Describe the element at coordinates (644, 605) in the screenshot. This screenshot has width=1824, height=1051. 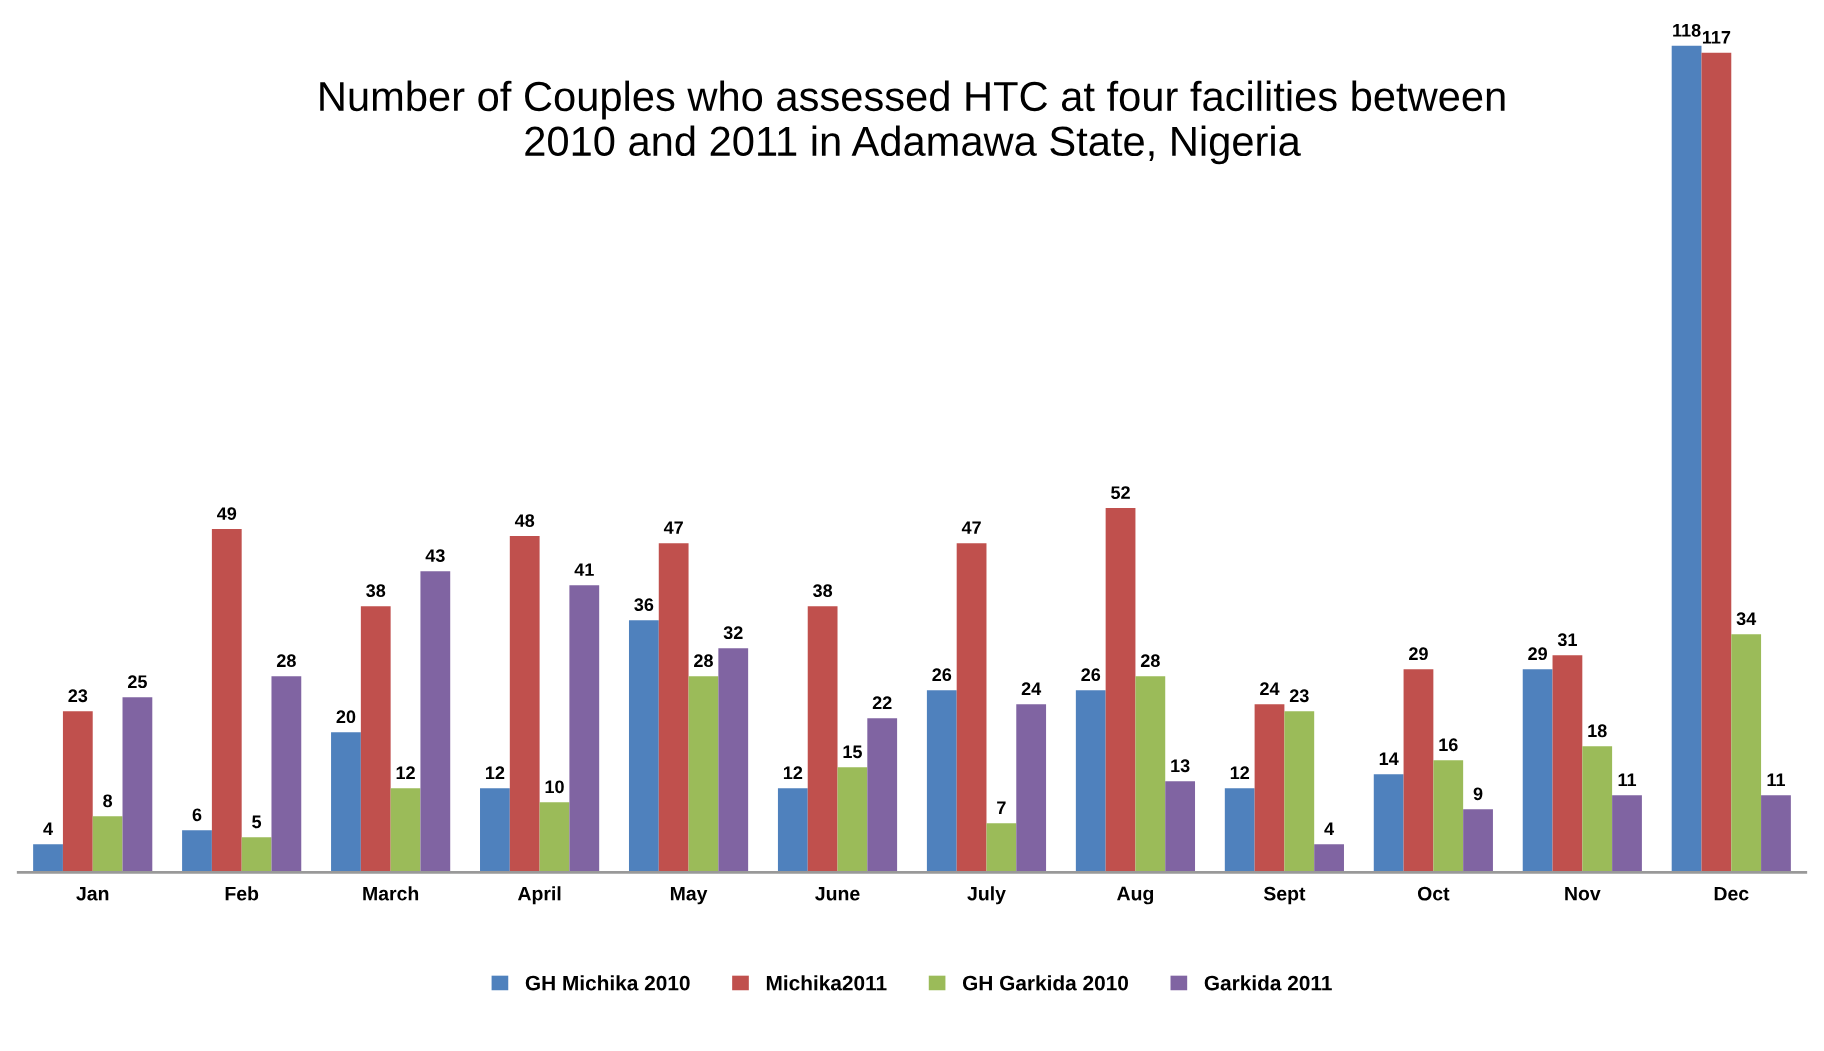
I see `data-label: 36` at that location.